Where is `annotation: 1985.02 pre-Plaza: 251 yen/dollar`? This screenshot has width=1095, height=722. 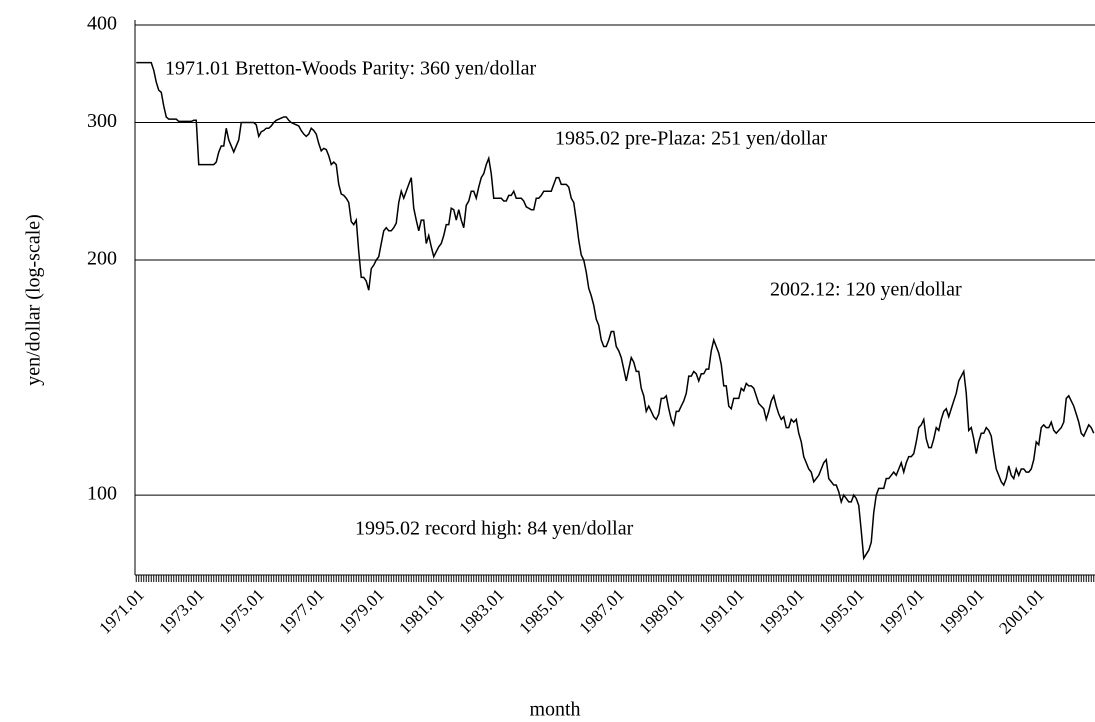 annotation: 1985.02 pre-Plaza: 251 yen/dollar is located at coordinates (691, 139).